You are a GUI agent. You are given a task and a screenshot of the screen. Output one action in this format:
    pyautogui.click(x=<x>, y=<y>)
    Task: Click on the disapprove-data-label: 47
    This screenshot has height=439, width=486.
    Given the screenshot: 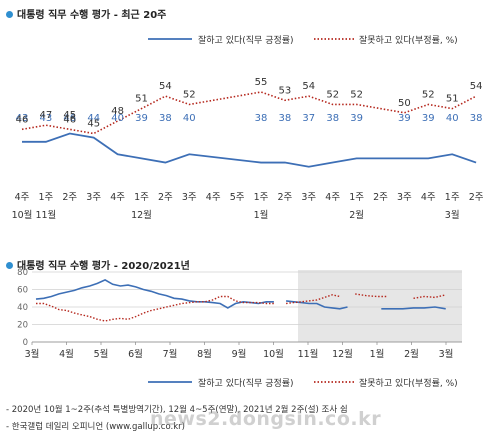 What is the action you would take?
    pyautogui.click(x=46, y=115)
    